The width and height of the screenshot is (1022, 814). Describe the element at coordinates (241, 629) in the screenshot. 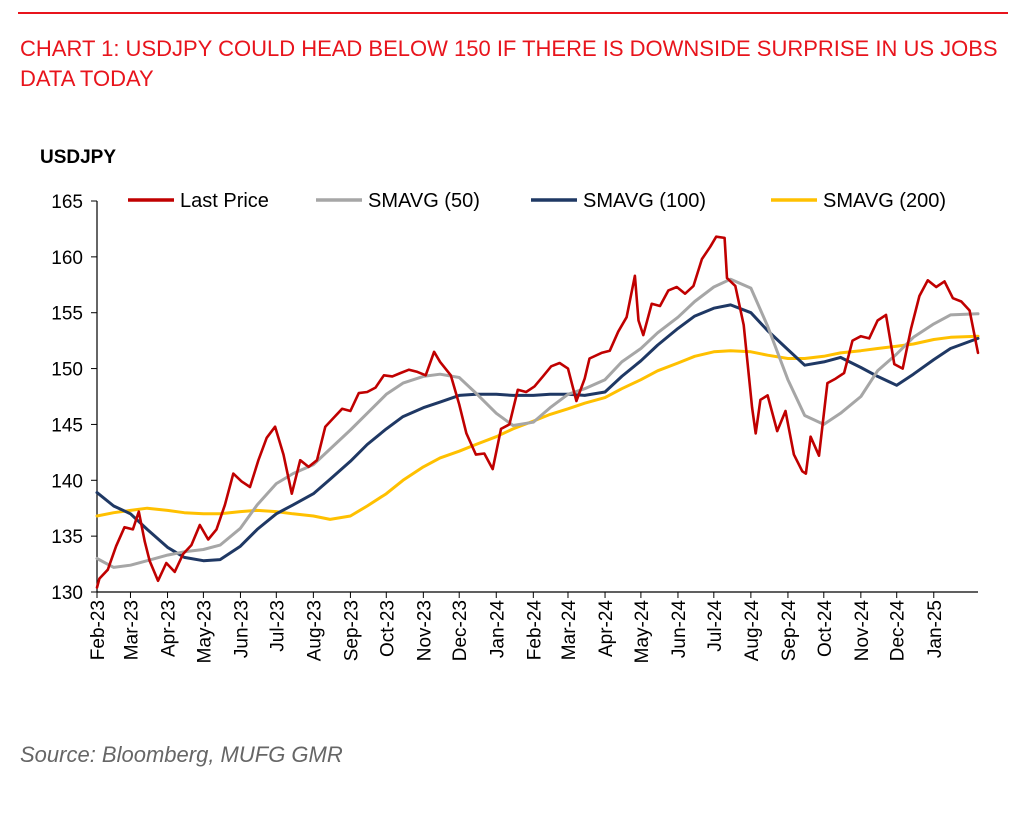

I see `x-tick-label: Jun-23` at that location.